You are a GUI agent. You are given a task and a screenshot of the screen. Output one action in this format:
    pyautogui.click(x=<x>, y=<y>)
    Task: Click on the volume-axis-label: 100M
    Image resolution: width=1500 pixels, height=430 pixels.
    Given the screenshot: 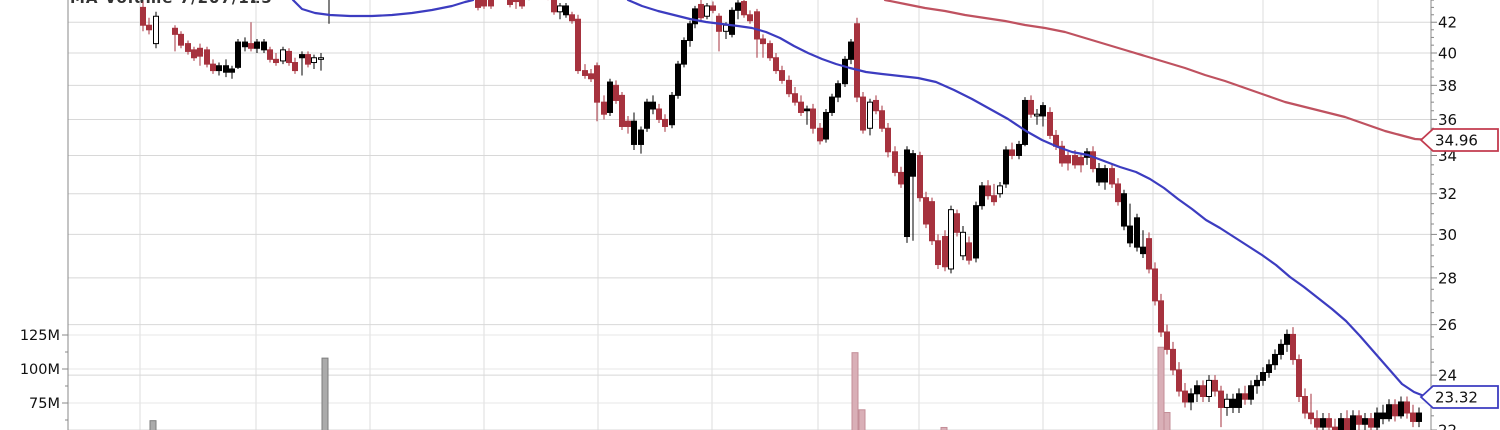 What is the action you would take?
    pyautogui.click(x=40, y=370)
    